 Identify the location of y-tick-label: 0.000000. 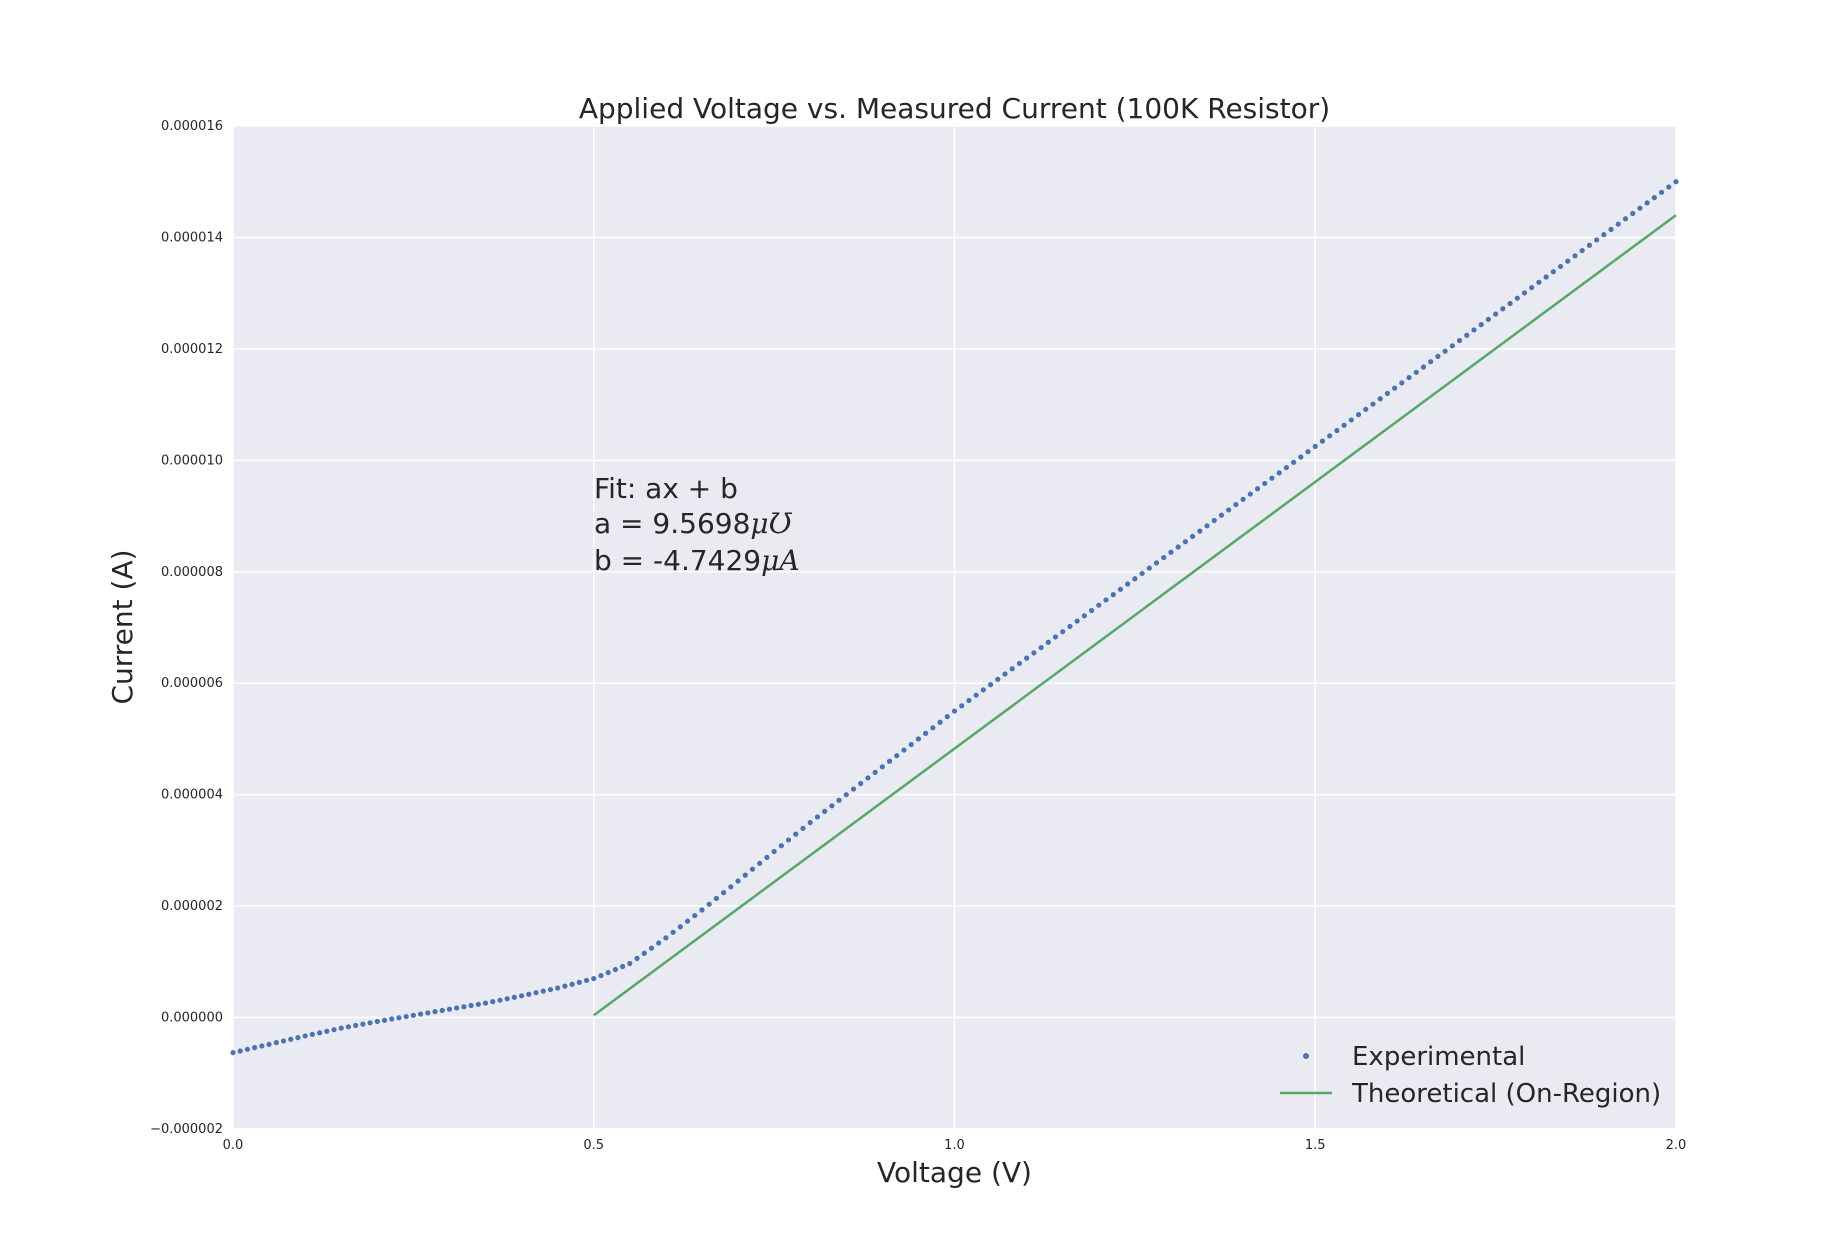
(192, 1018).